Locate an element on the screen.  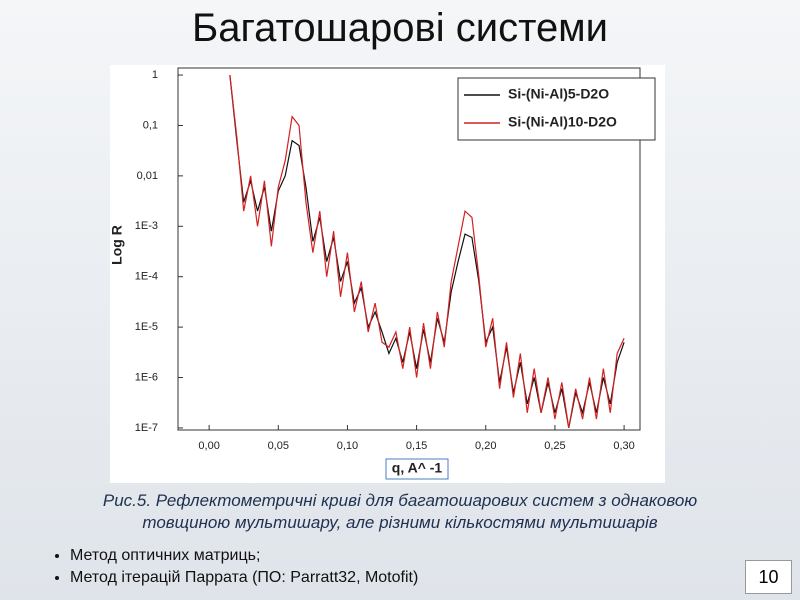
x-tick-label: 0,00 is located at coordinates (208, 446).